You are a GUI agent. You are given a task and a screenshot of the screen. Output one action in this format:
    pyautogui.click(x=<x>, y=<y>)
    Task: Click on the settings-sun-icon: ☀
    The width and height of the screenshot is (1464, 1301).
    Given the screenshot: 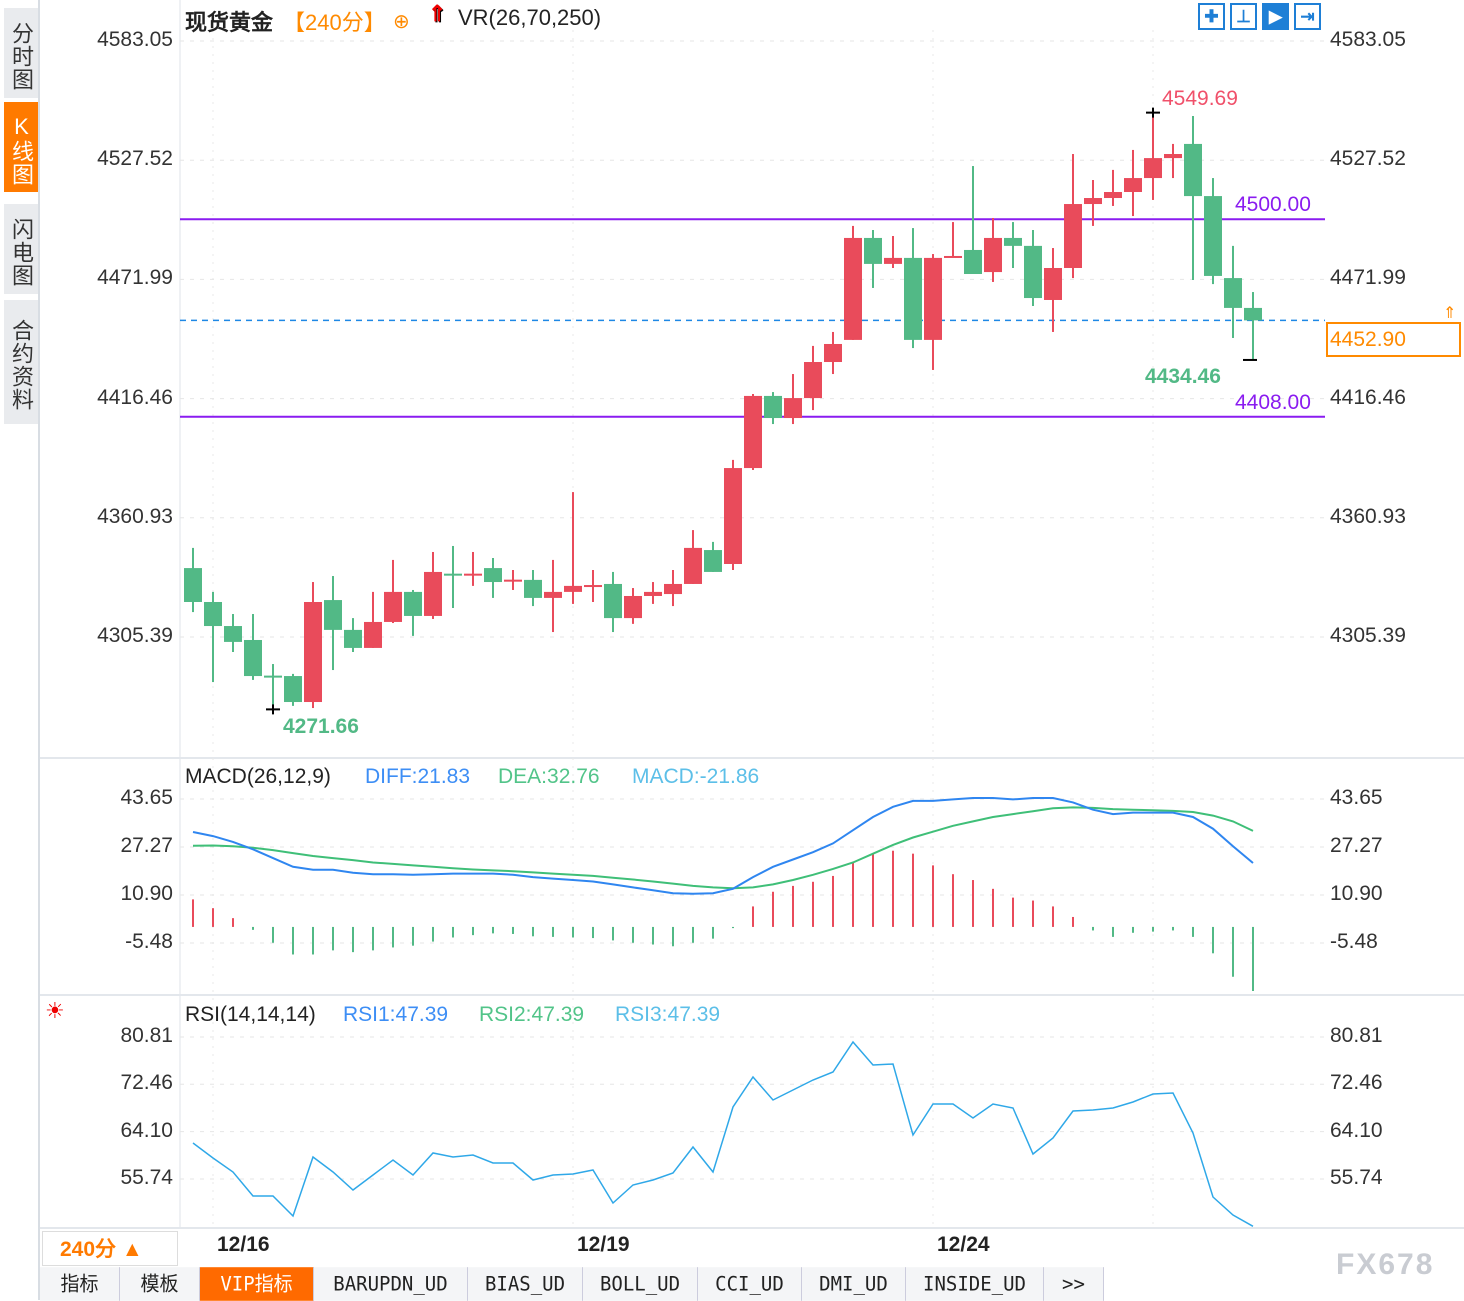 What is the action you would take?
    pyautogui.click(x=55, y=1010)
    